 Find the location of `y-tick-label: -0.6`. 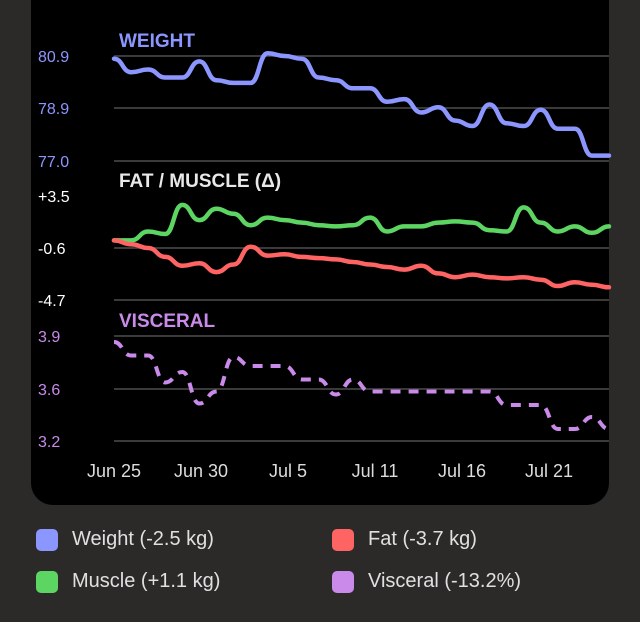

y-tick-label: -0.6 is located at coordinates (52, 249).